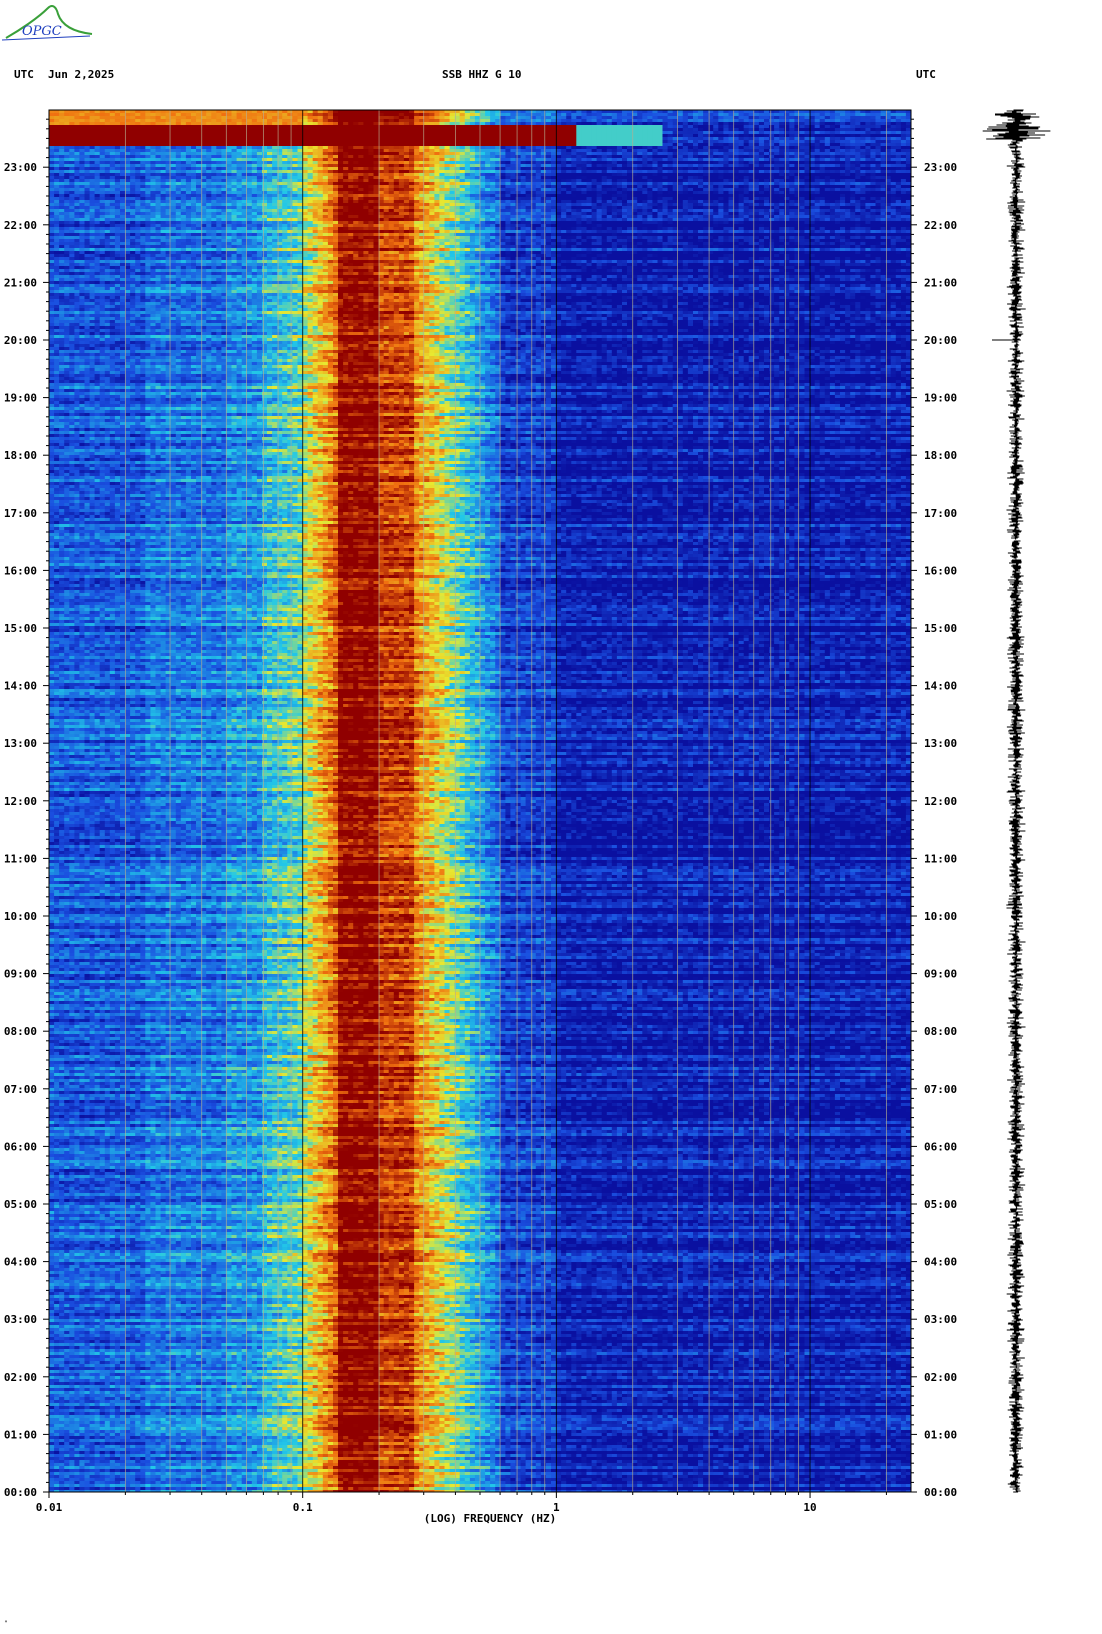  I want to click on y-tick-label-right: 23:00, so click(940, 167).